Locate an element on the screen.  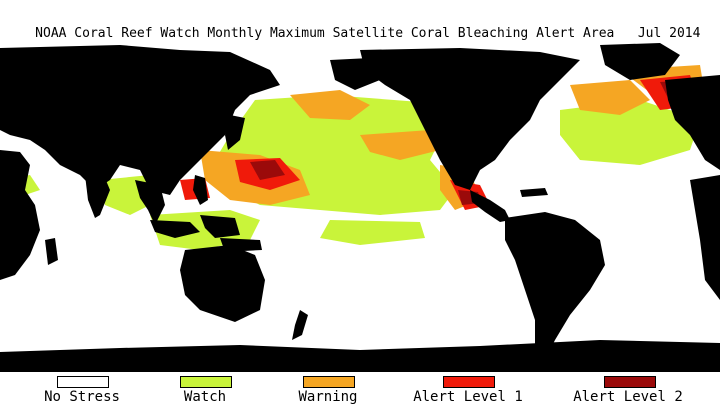
eurasia-land is located at coordinates (140, 120).